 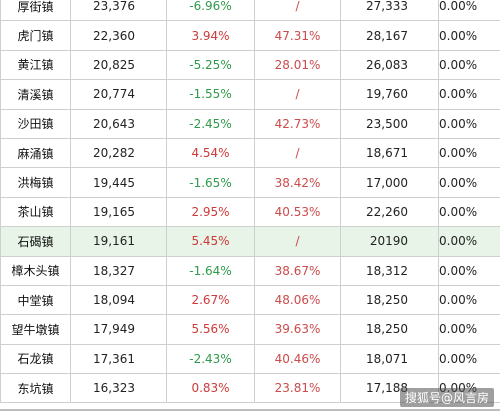 I want to click on growth-rate-cell: -1.65%, so click(x=210, y=182).